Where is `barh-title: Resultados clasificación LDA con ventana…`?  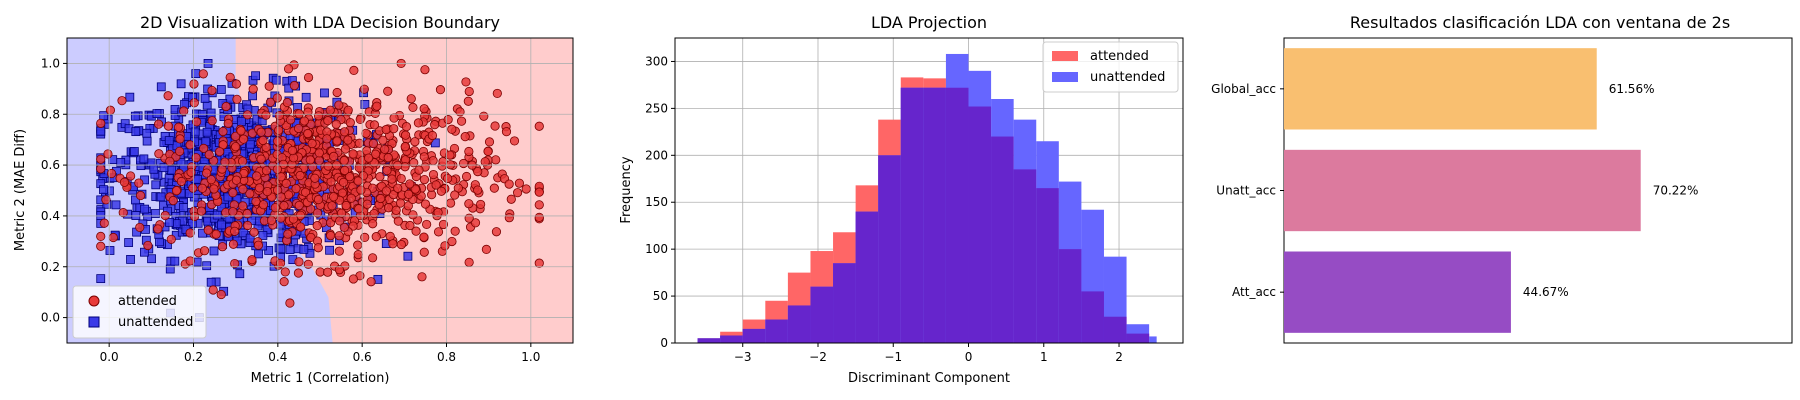
barh-title: Resultados clasificación LDA con ventana… is located at coordinates (1540, 22).